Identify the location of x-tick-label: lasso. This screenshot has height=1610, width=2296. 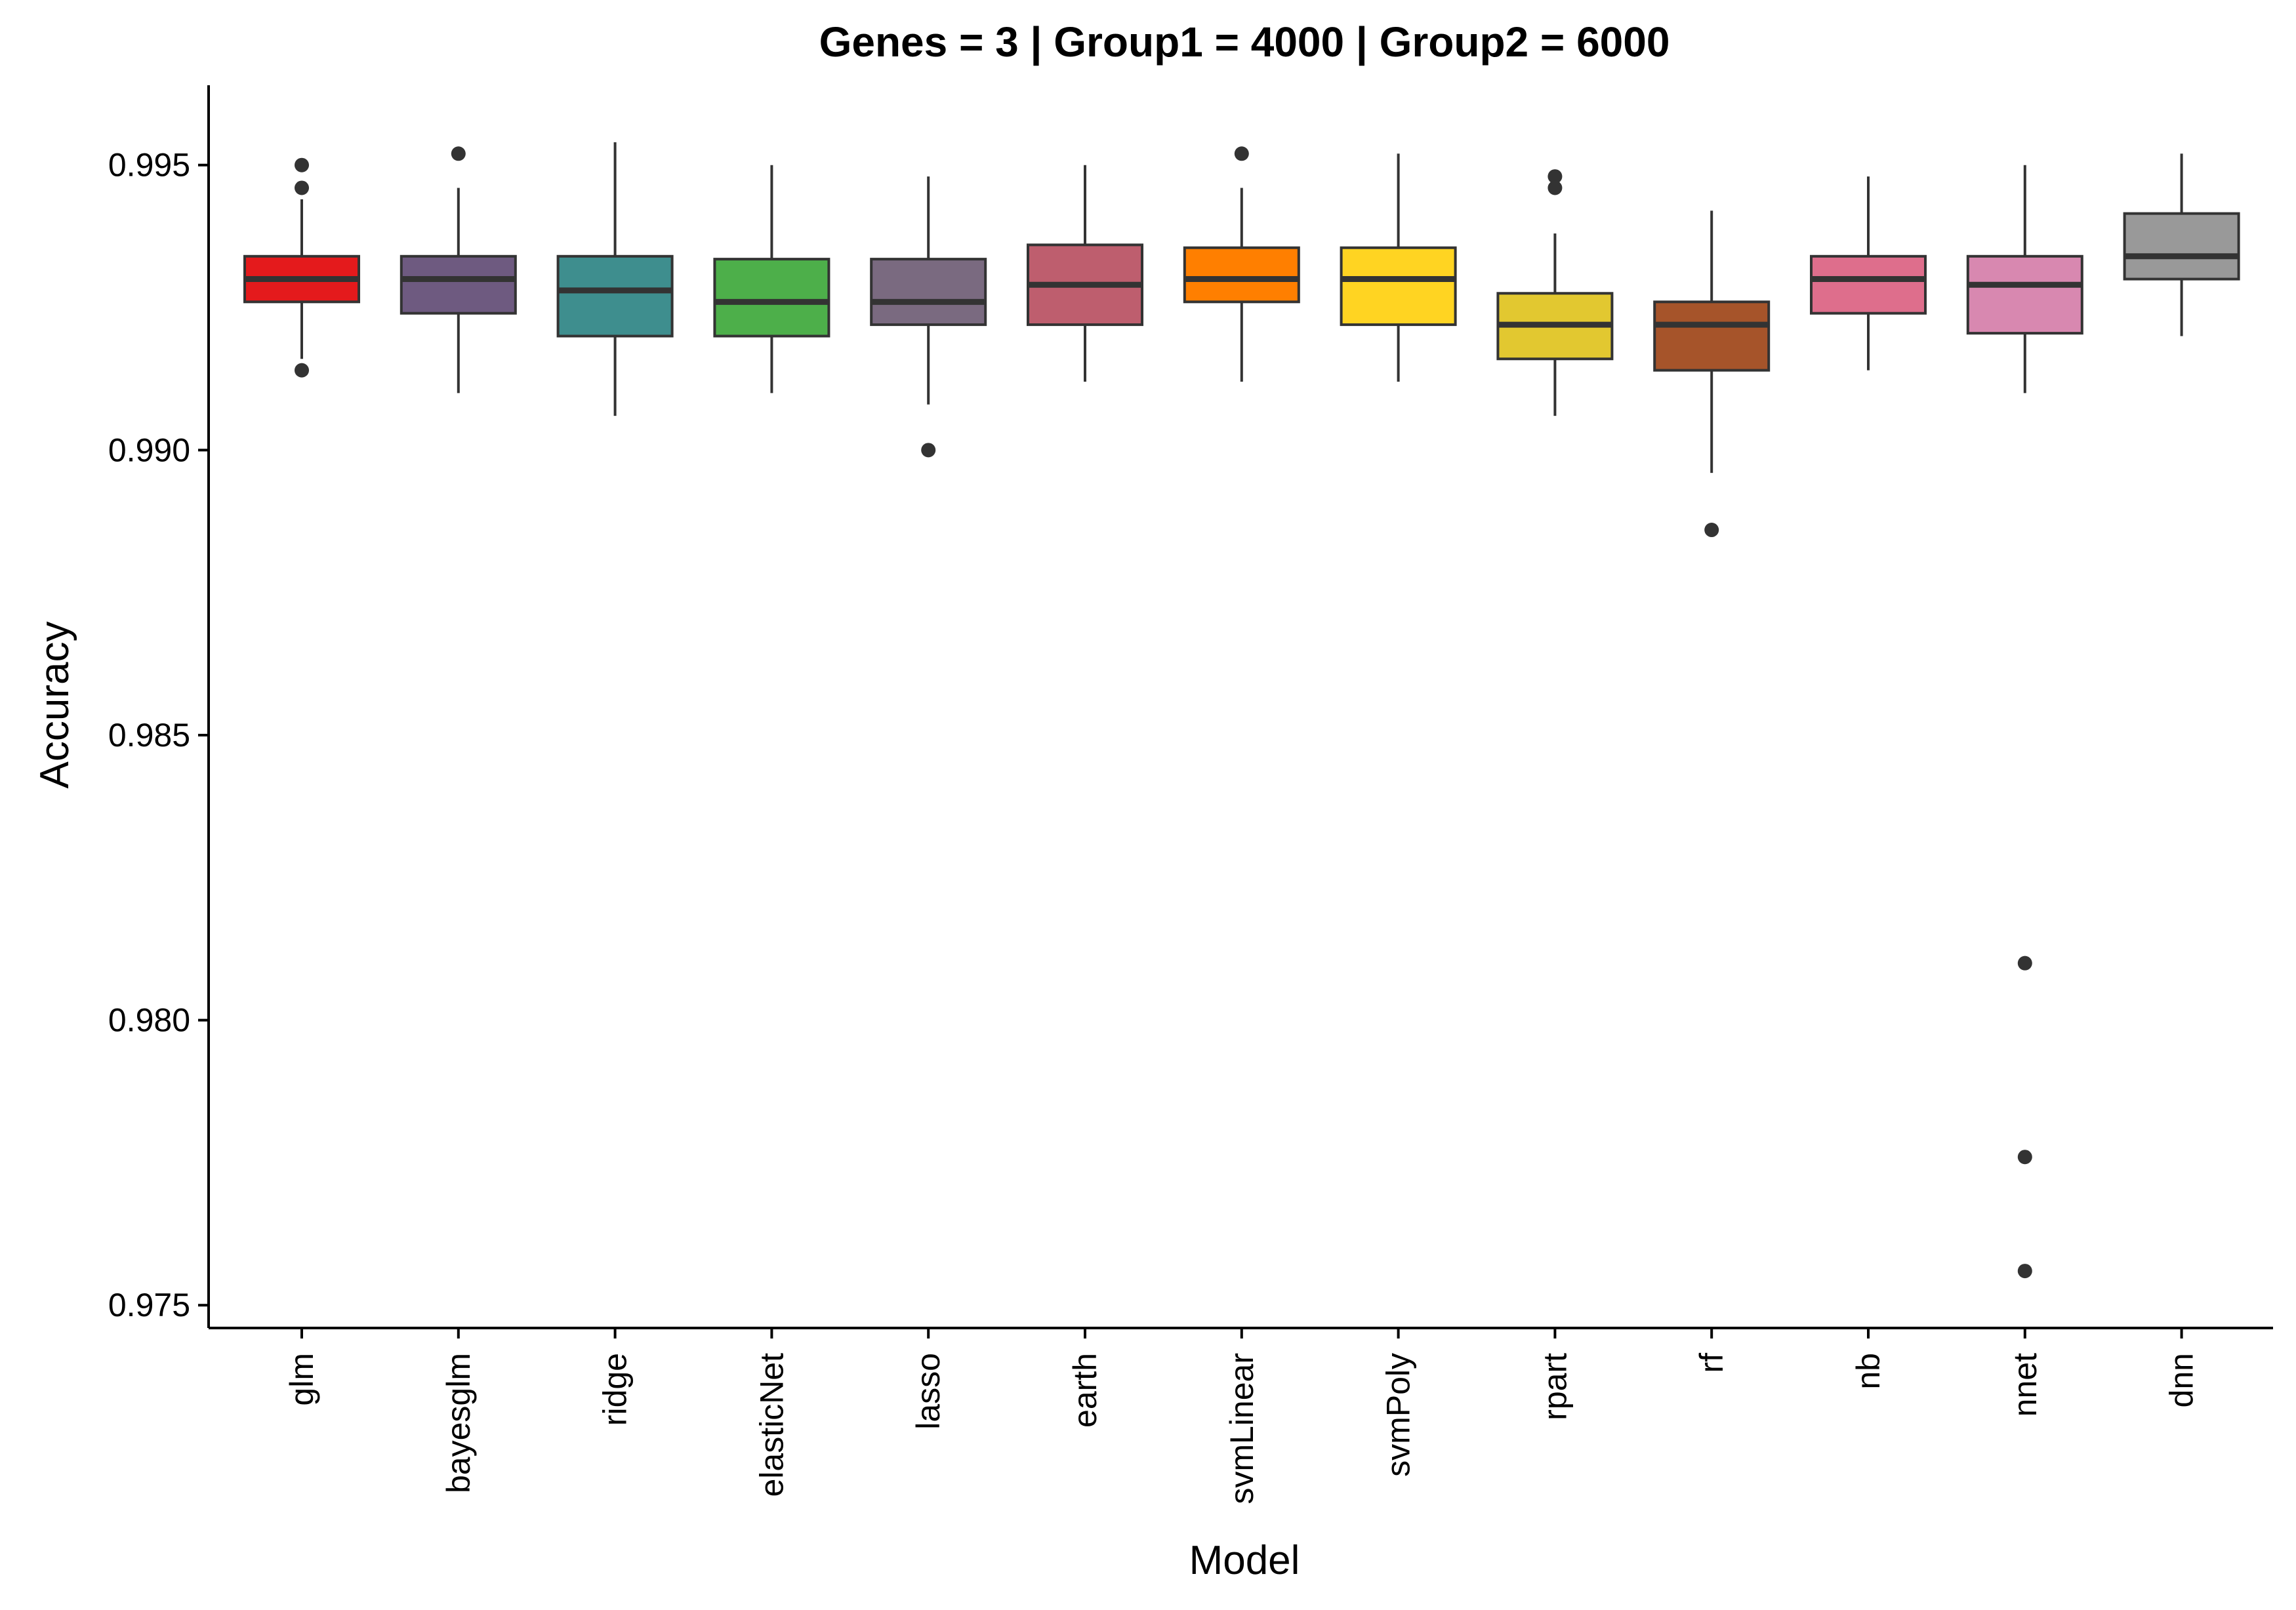
(929, 1391).